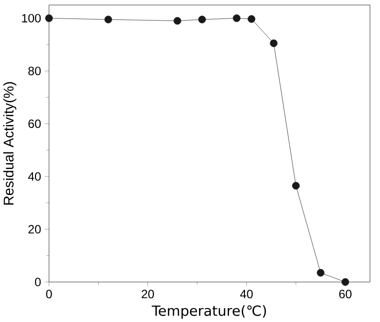  I want to click on x-axis-title: Temperature(℃), so click(209, 312).